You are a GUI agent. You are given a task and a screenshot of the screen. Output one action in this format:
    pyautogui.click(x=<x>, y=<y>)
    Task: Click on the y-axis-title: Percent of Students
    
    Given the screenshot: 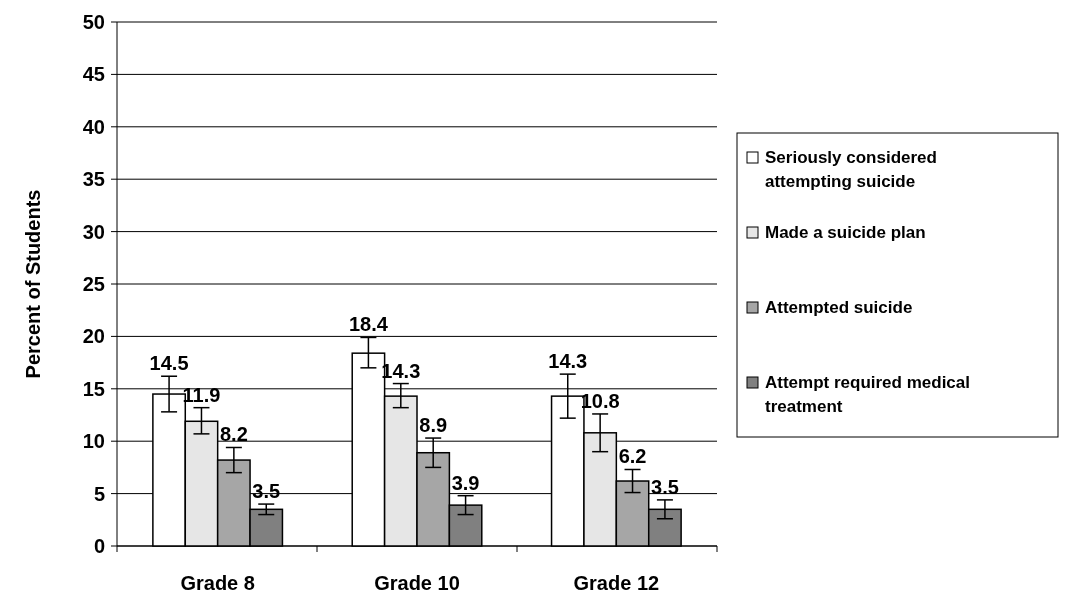 What is the action you would take?
    pyautogui.click(x=33, y=284)
    